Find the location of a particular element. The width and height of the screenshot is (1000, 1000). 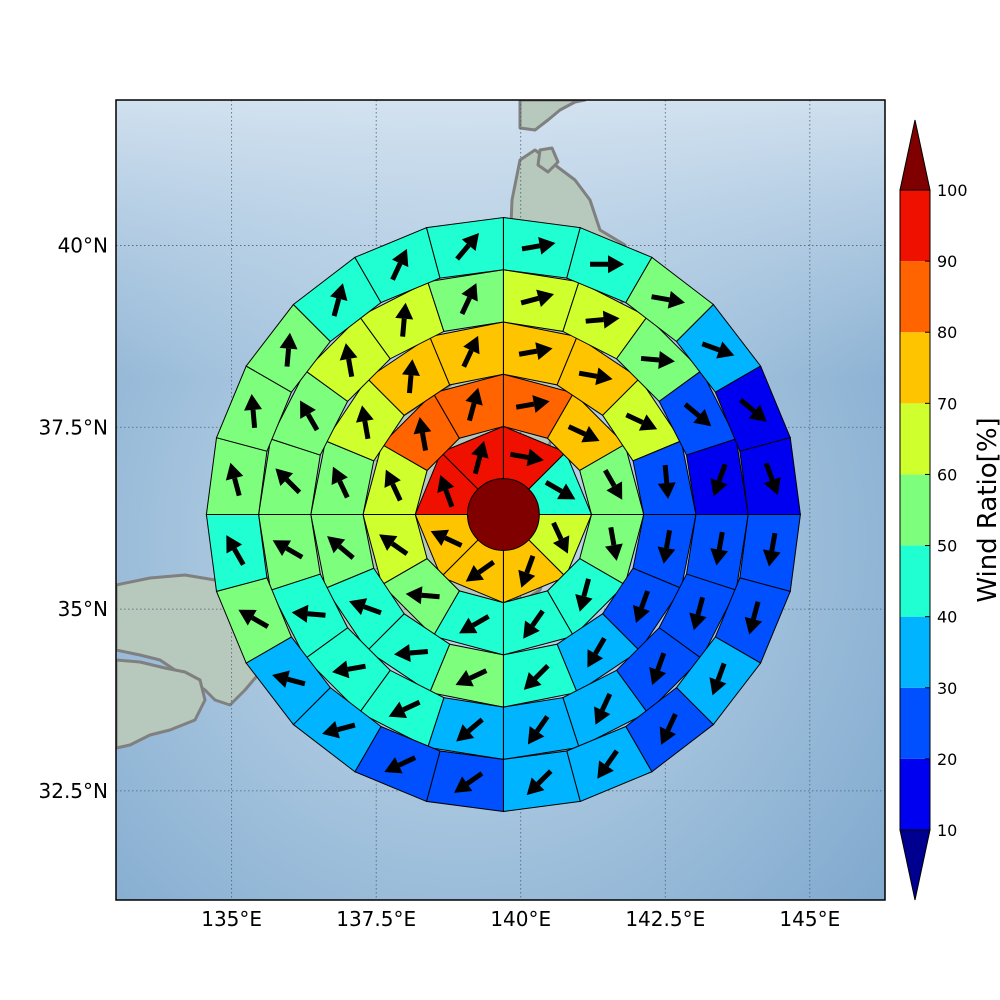

colorbar-tick-label: 60 is located at coordinates (947, 474).